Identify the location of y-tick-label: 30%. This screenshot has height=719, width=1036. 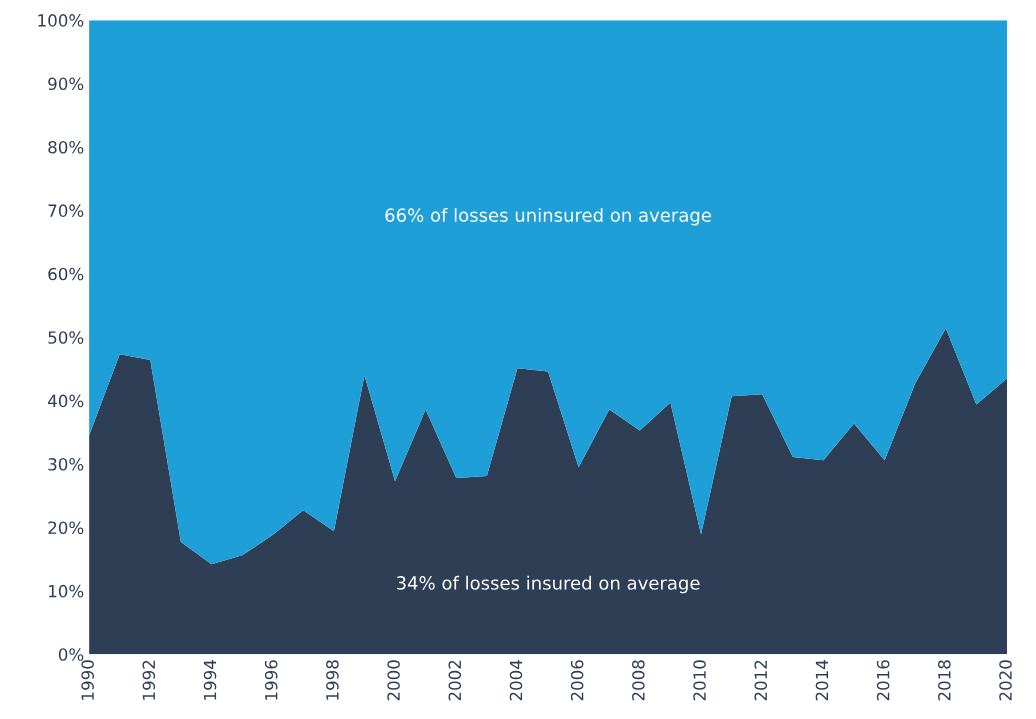
(66, 464).